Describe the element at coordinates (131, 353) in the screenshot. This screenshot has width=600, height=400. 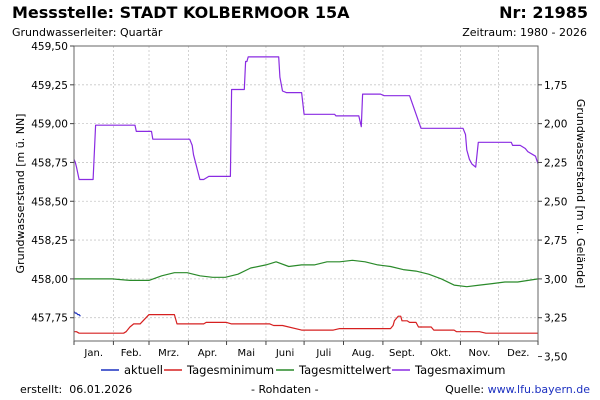
I see `month-label: Feb.` at that location.